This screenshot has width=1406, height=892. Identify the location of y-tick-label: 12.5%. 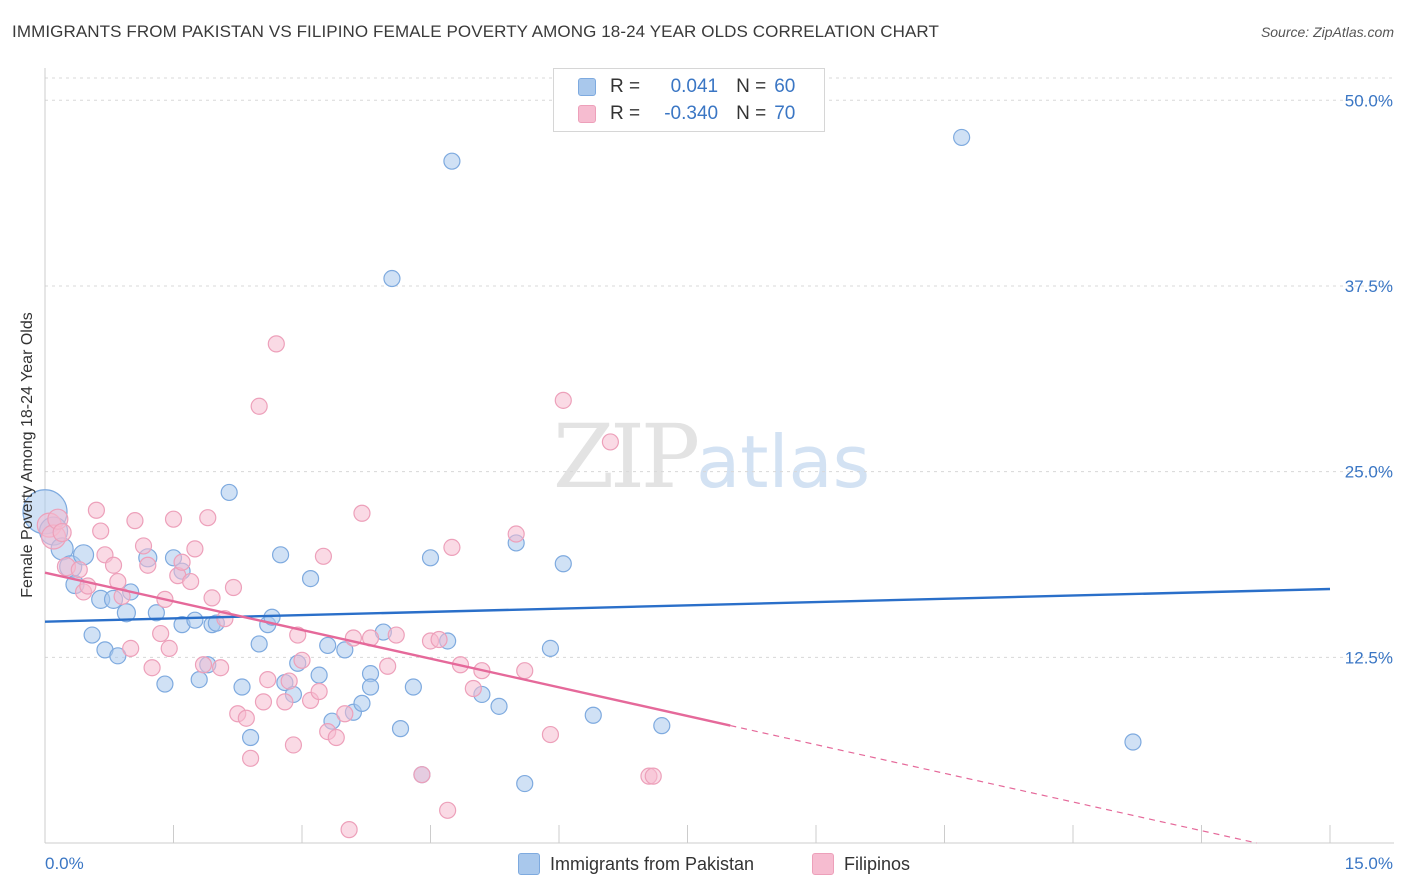
(1369, 657).